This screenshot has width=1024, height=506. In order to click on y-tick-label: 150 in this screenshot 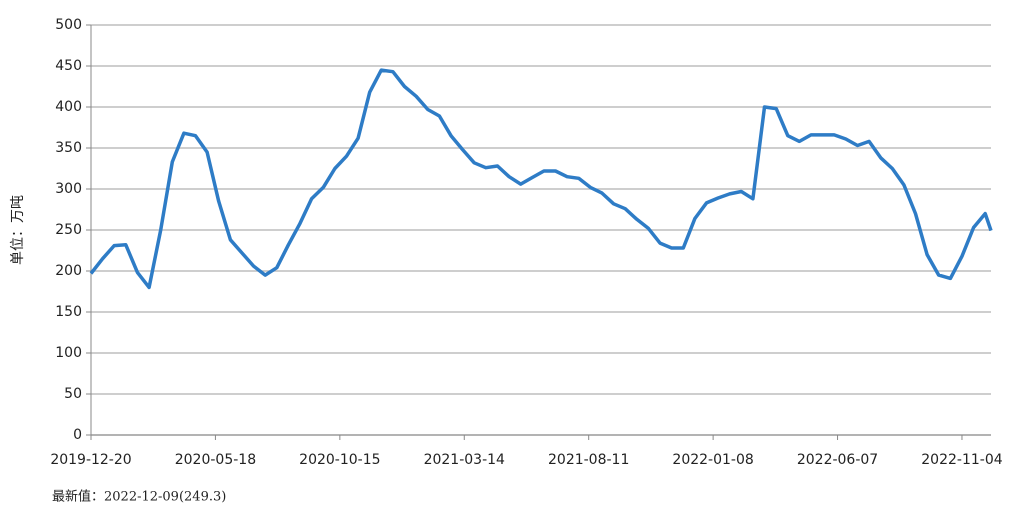, I will do `click(68, 312)`.